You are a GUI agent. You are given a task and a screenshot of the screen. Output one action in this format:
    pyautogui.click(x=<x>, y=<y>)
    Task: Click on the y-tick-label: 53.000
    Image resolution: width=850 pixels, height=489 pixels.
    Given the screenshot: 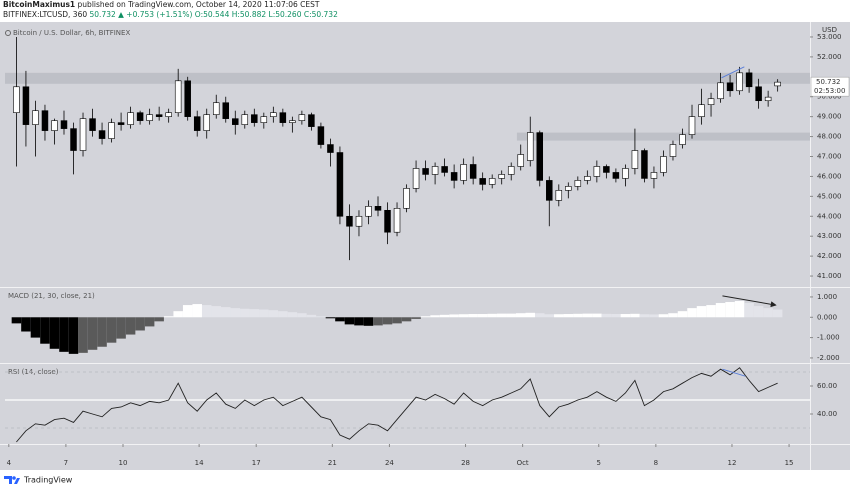 What is the action you would take?
    pyautogui.click(x=829, y=37)
    